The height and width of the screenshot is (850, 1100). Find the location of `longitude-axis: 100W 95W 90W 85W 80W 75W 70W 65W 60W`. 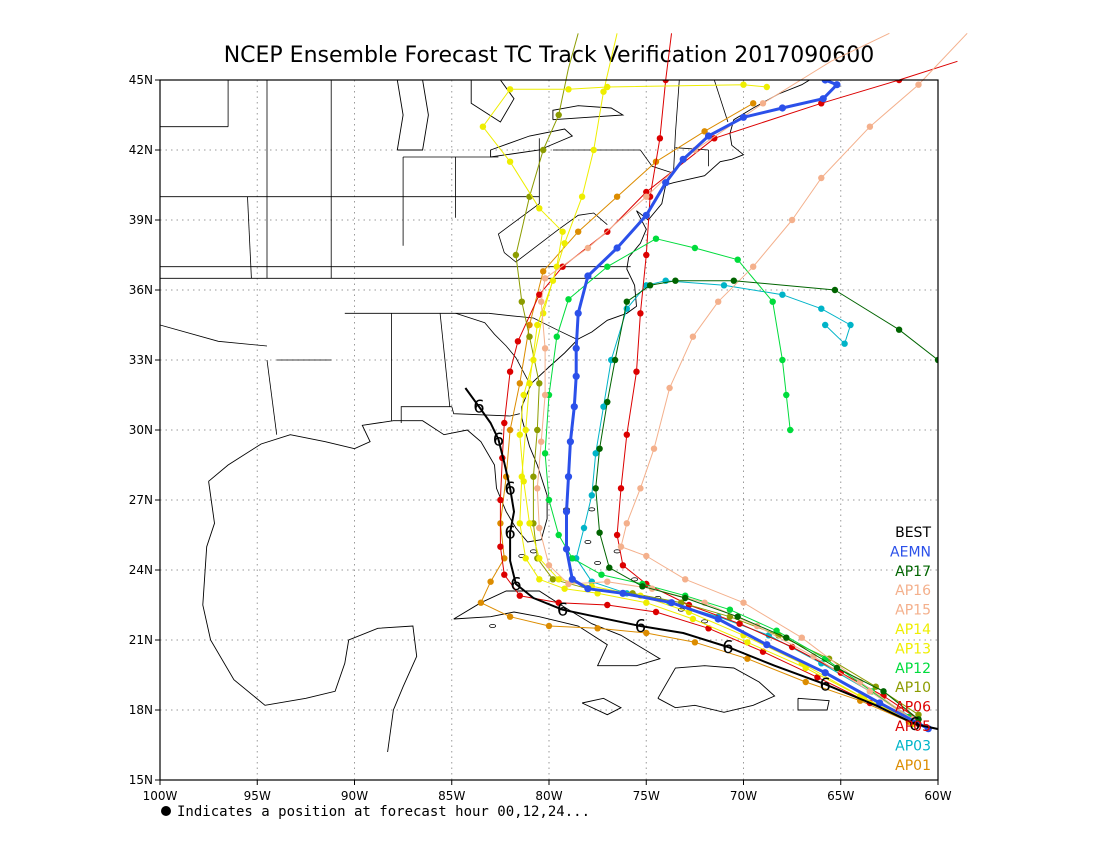

longitude-axis: 100W 95W 90W 85W 80W 75W 70W 65W 60W is located at coordinates (547, 791).